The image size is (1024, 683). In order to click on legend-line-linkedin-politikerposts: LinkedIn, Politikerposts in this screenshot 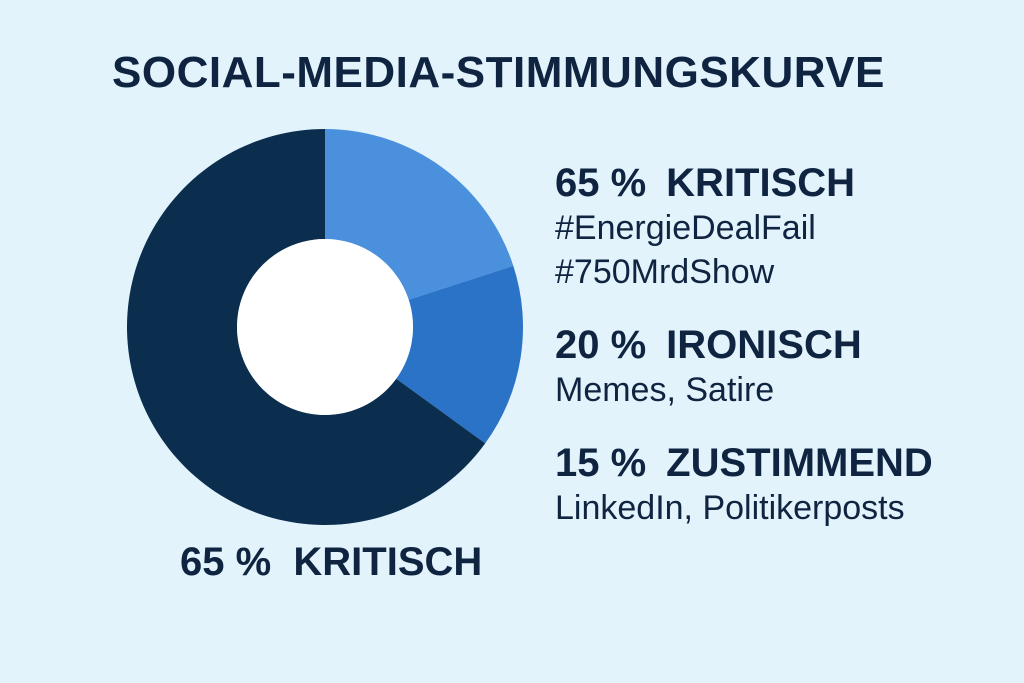, I will do `click(730, 508)`.